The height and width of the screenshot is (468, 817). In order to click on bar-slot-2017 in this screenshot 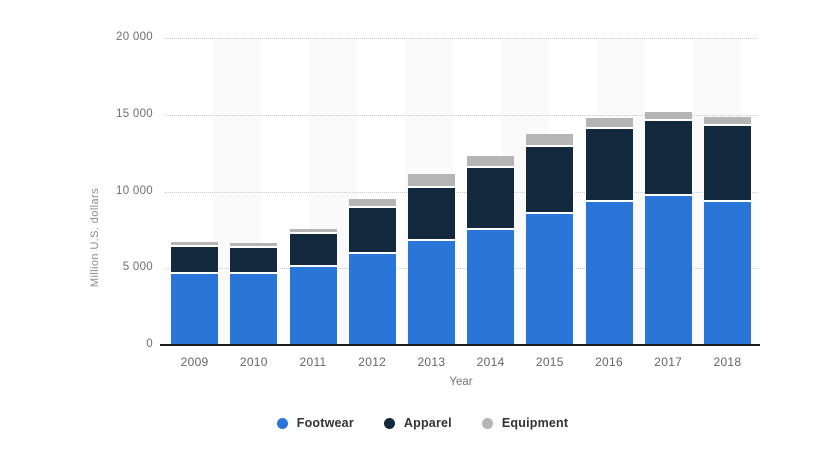, I will do `click(668, 191)`.